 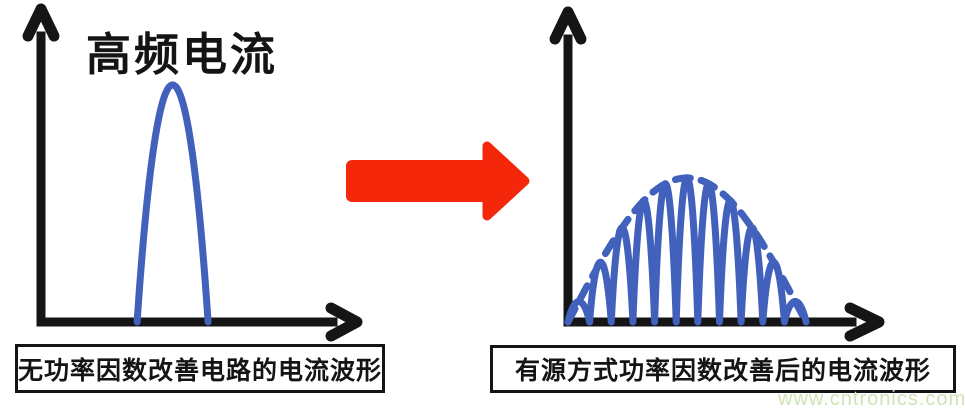 What do you see at coordinates (182, 54) in the screenshot?
I see `left-chart-title: 高频电流` at bounding box center [182, 54].